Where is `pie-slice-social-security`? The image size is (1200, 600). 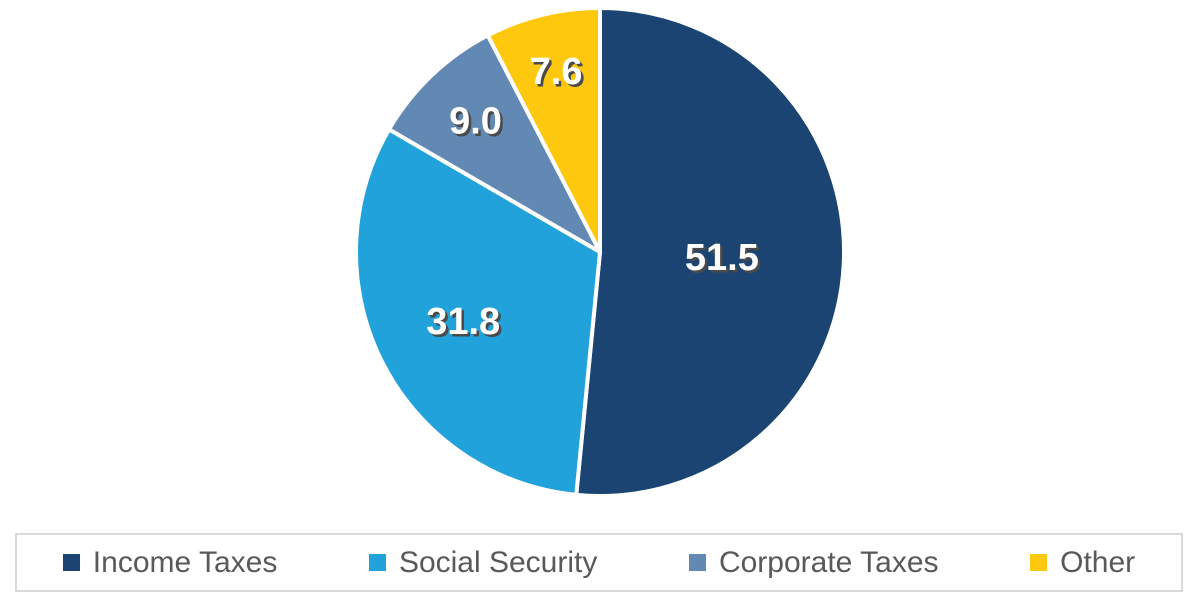 pie-slice-social-security is located at coordinates (477, 312).